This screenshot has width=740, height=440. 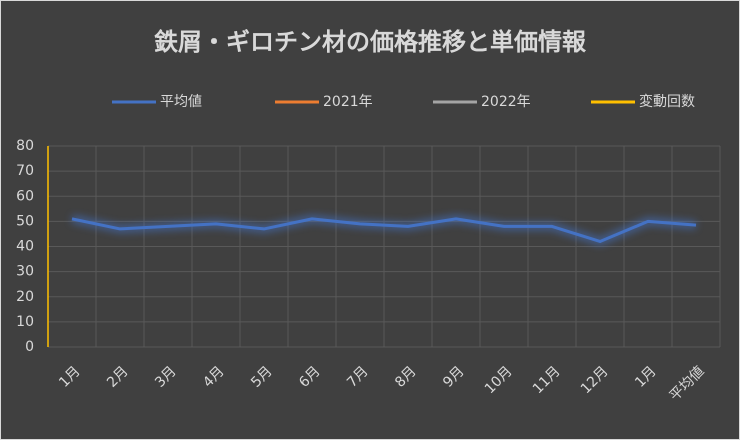 I want to click on y-tick-label: 10, so click(x=25, y=322).